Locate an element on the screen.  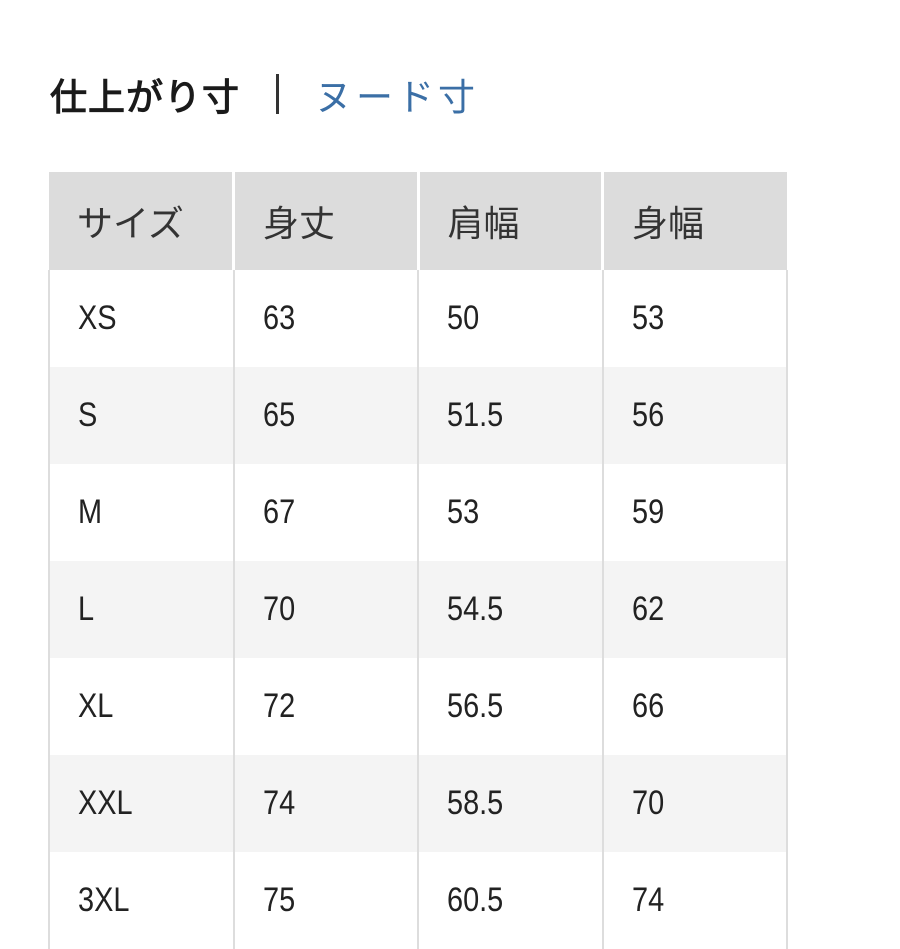
cell-size: XL is located at coordinates (141, 706).